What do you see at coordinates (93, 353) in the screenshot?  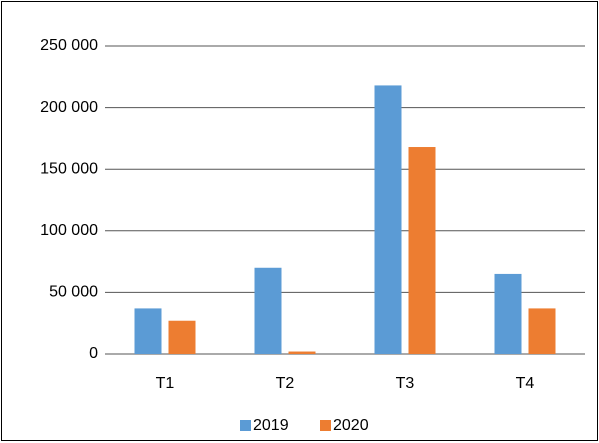 I see `y-tick-label: 0` at bounding box center [93, 353].